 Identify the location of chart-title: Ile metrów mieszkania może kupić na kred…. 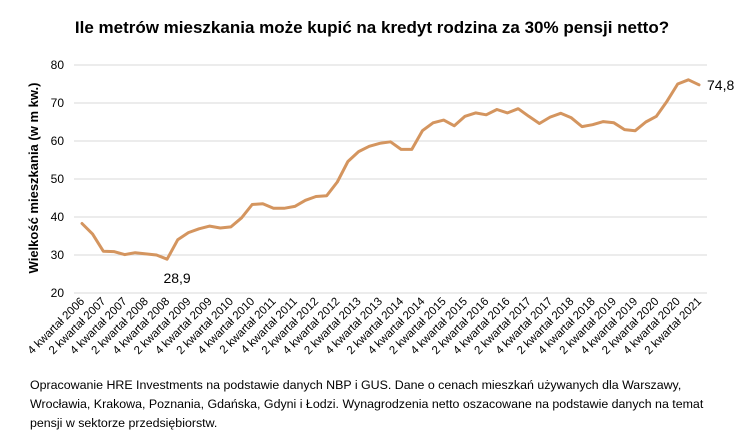
(372, 27).